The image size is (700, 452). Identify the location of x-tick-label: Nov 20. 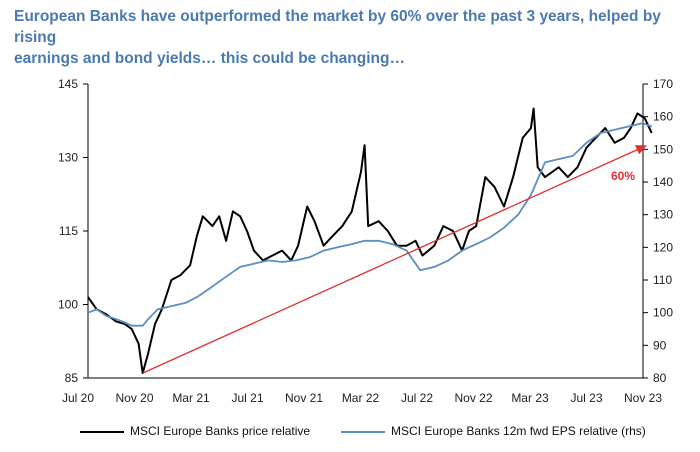
(134, 398).